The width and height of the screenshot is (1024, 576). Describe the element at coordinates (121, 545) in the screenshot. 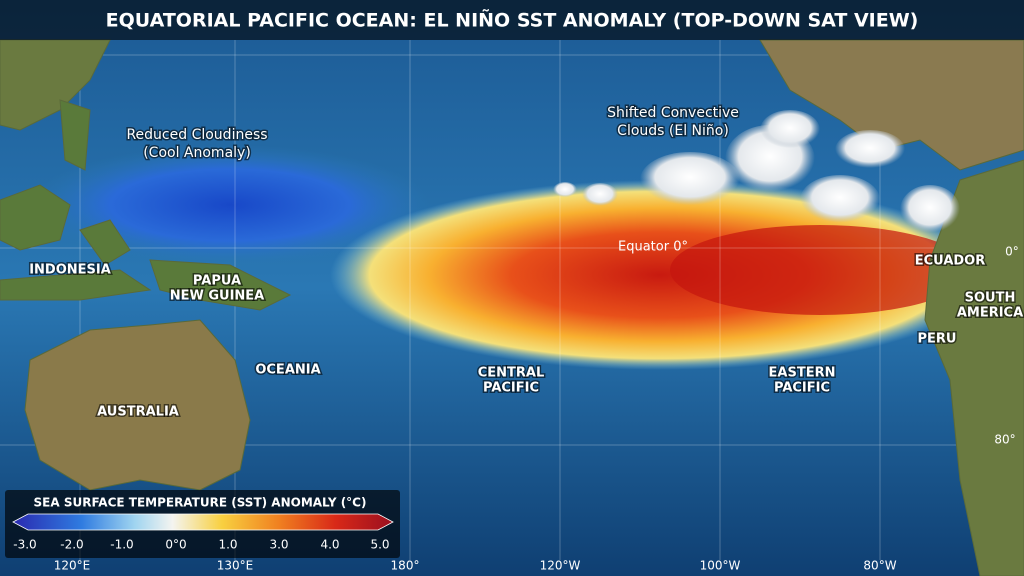

I see `legend-tick-label: -1.0` at that location.